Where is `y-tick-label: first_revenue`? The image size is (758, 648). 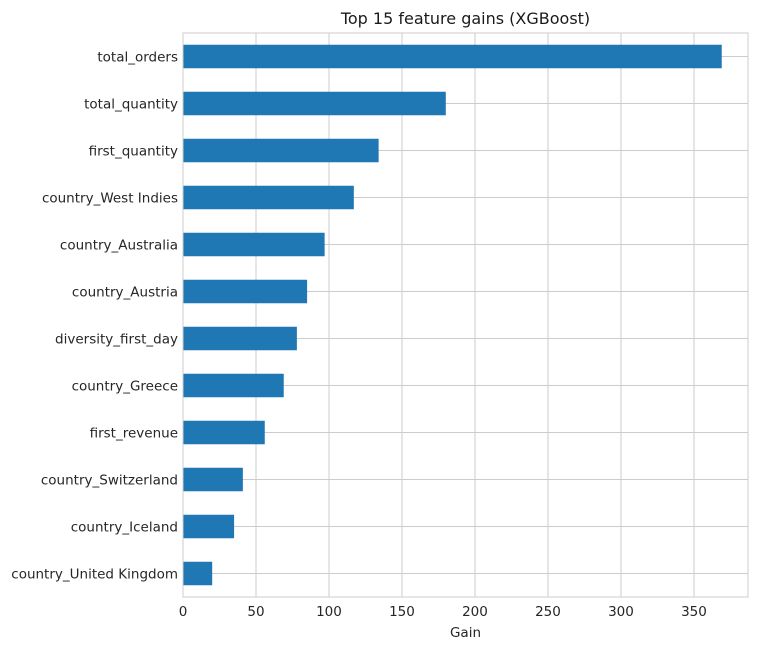
y-tick-label: first_revenue is located at coordinates (134, 434).